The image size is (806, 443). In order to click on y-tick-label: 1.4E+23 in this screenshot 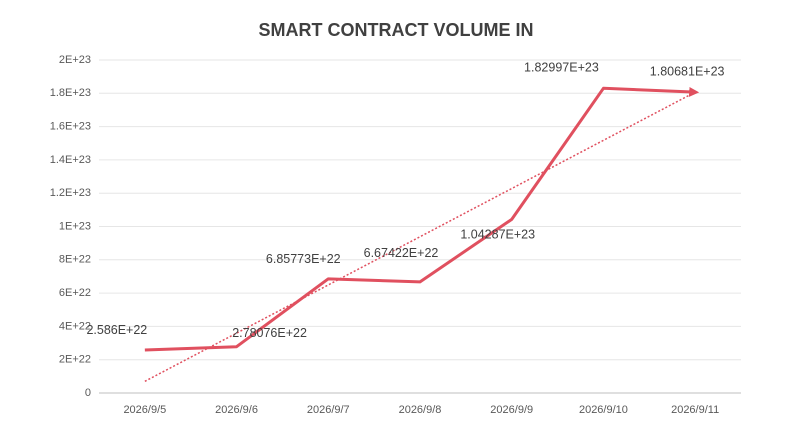, I will do `click(70, 160)`.